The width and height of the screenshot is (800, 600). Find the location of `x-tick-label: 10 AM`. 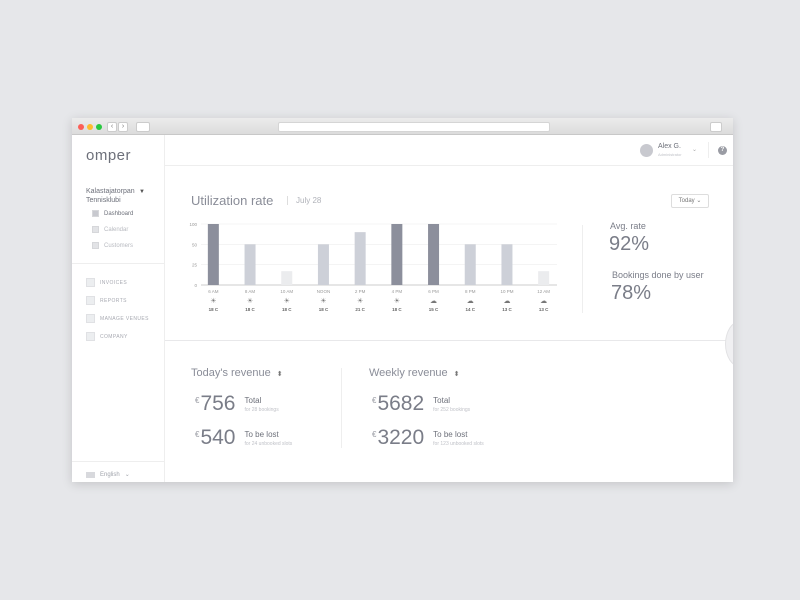

x-tick-label: 10 AM is located at coordinates (286, 291).